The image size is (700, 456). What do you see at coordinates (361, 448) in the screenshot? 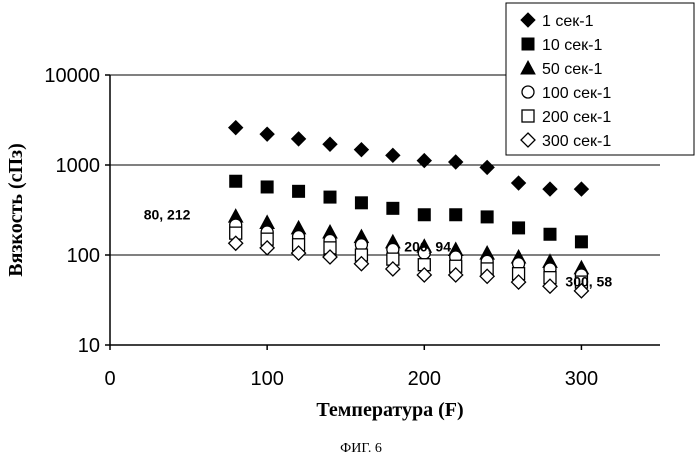
I see `figure-caption: ФИГ. 6` at bounding box center [361, 448].